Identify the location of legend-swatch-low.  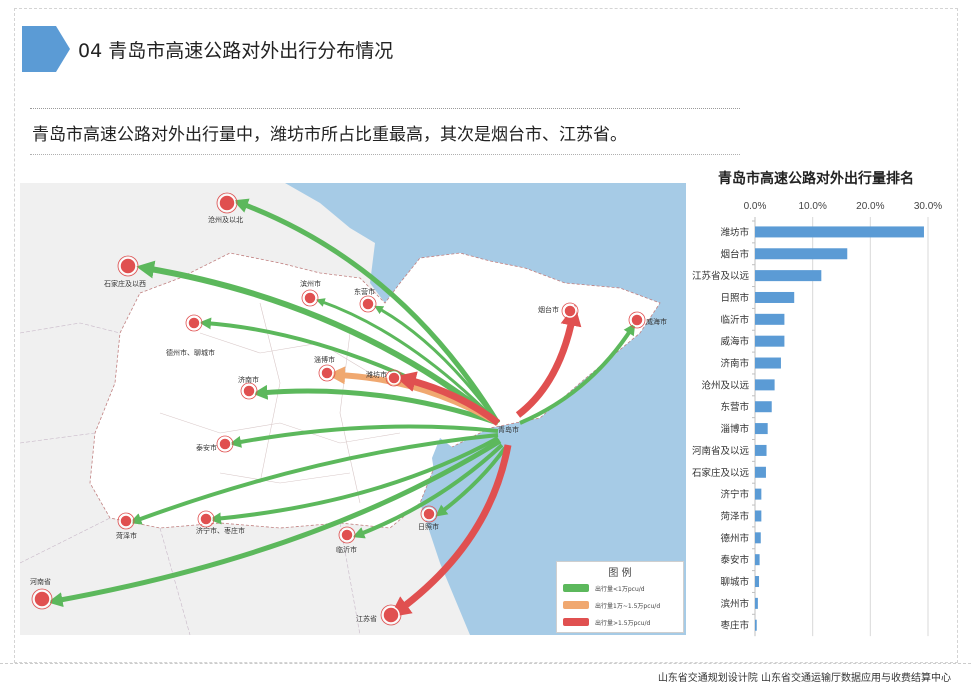
(576, 588).